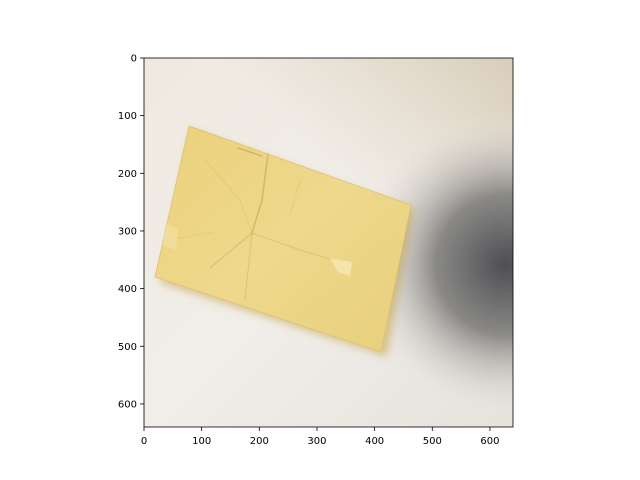  What do you see at coordinates (127, 174) in the screenshot?
I see `y-tick-label: 200` at bounding box center [127, 174].